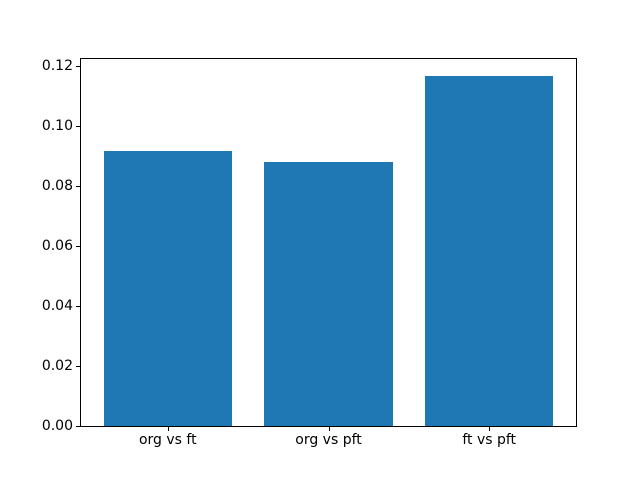  I want to click on y-axis-tick-label: 0.06, so click(57, 245).